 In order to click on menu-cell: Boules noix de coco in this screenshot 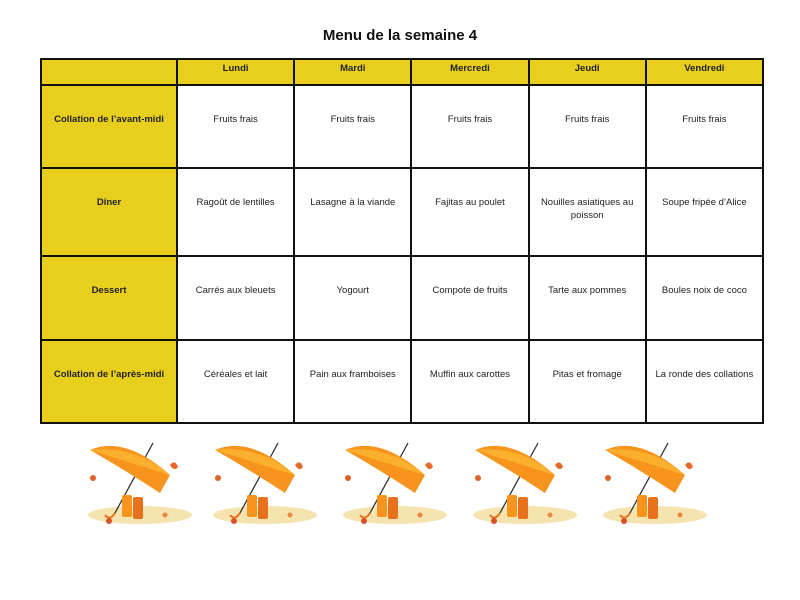, I will do `click(704, 298)`.